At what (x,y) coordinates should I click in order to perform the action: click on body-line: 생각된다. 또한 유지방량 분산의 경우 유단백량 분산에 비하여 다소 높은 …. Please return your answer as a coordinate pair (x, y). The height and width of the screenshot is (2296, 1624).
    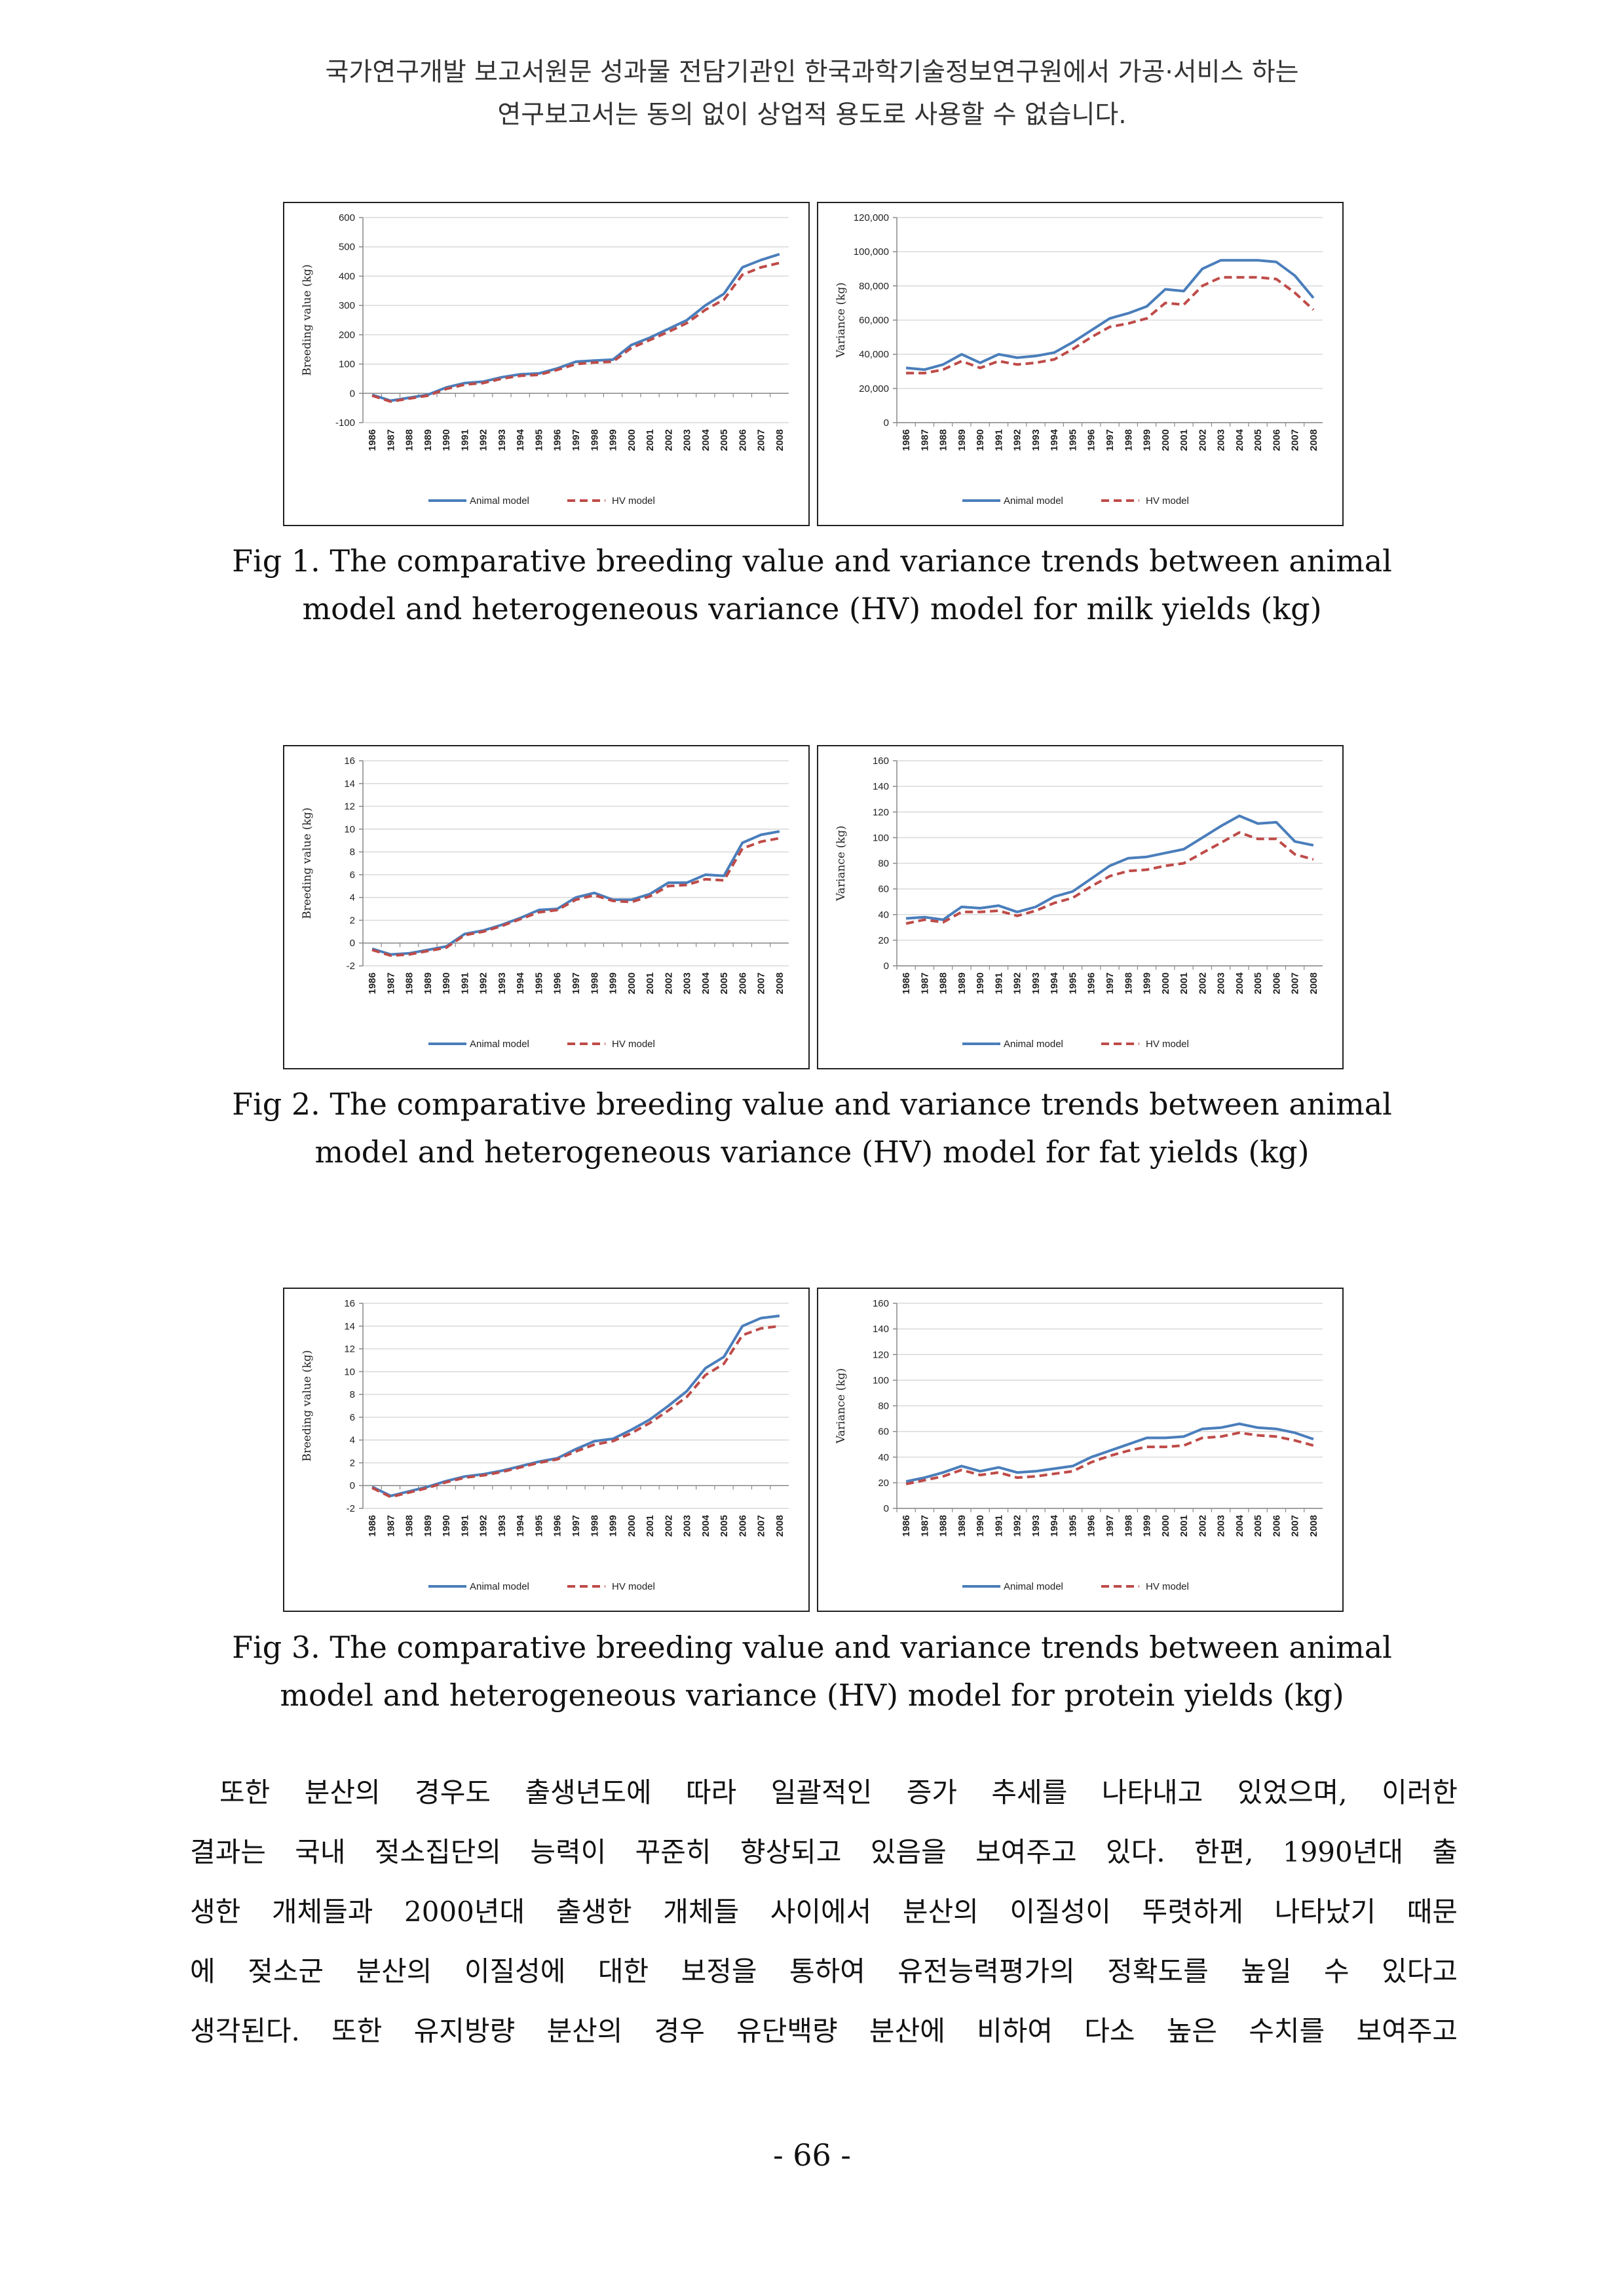
    Looking at the image, I should click on (824, 2031).